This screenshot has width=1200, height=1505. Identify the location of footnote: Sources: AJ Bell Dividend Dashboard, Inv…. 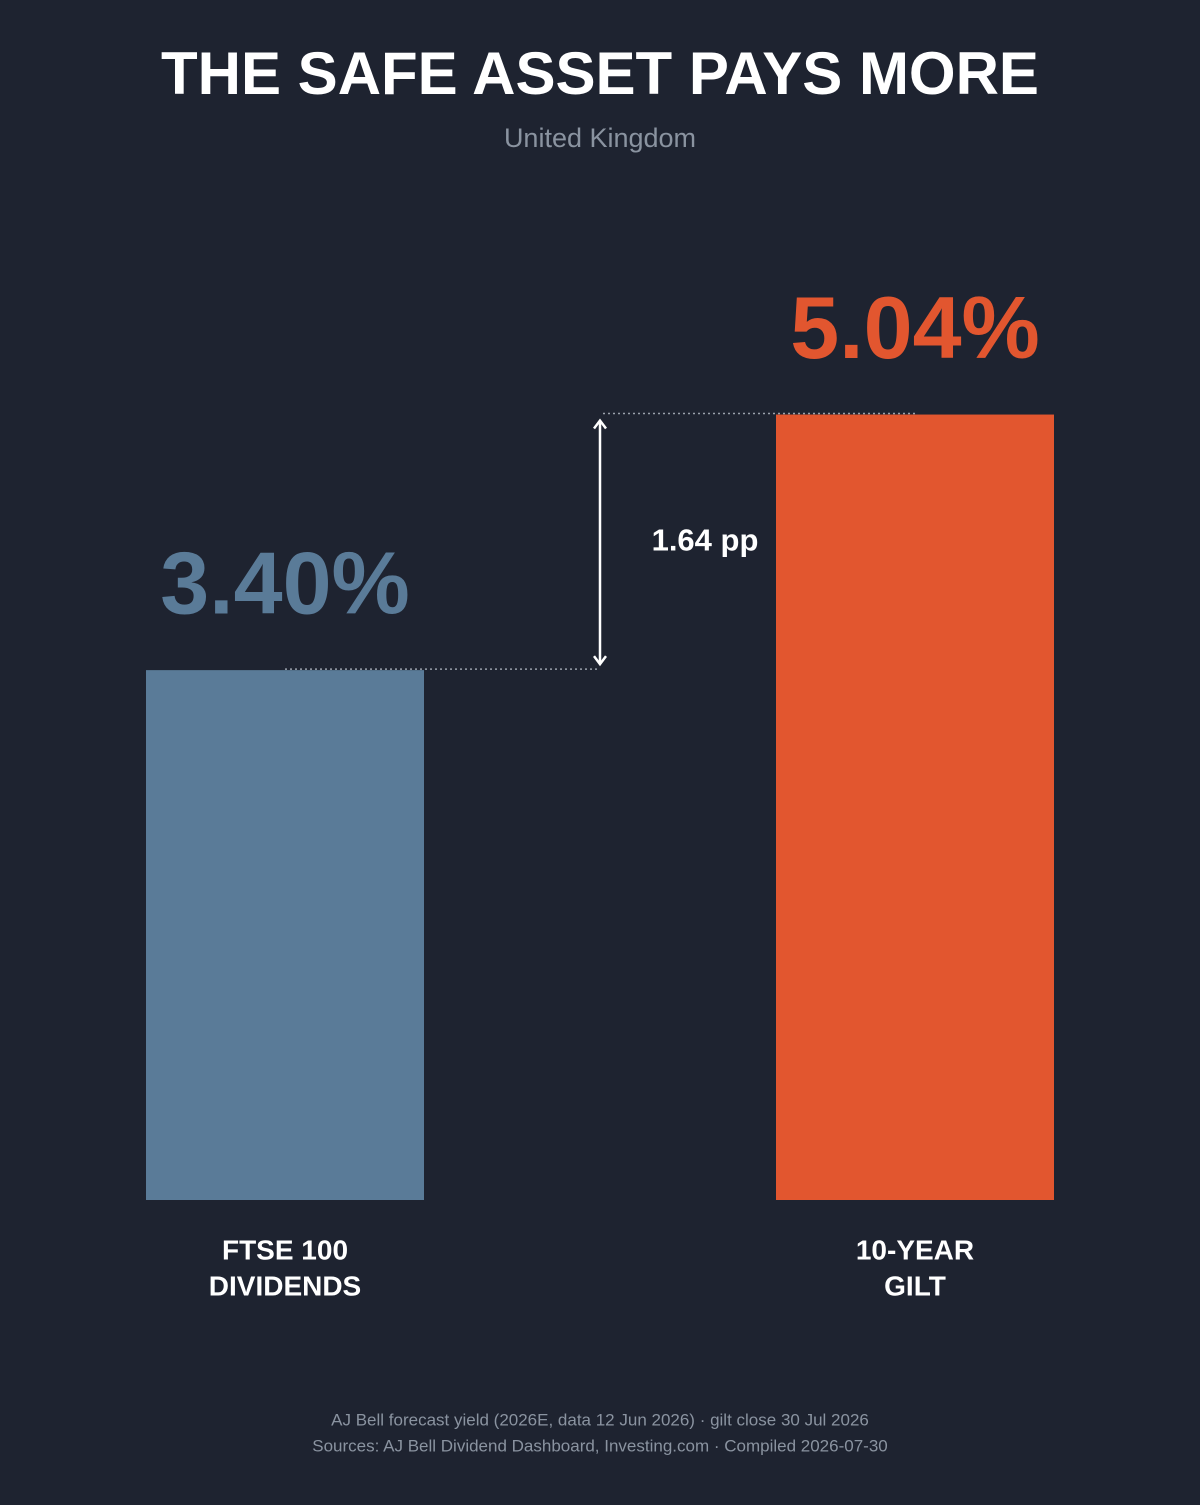
(599, 1445).